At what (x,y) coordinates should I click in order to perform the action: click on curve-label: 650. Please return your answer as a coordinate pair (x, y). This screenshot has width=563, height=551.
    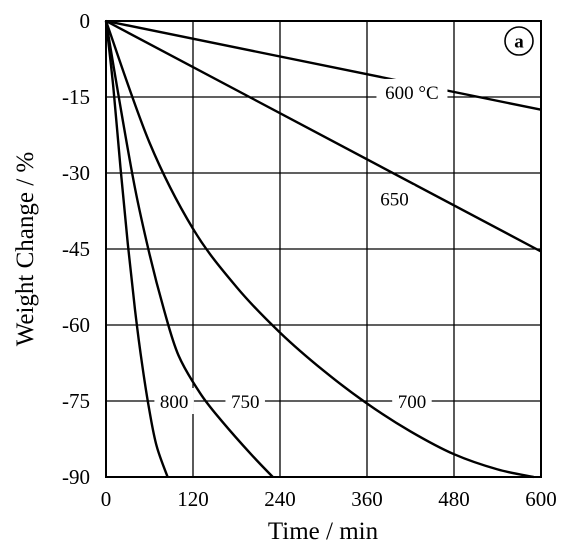
    Looking at the image, I should click on (394, 199).